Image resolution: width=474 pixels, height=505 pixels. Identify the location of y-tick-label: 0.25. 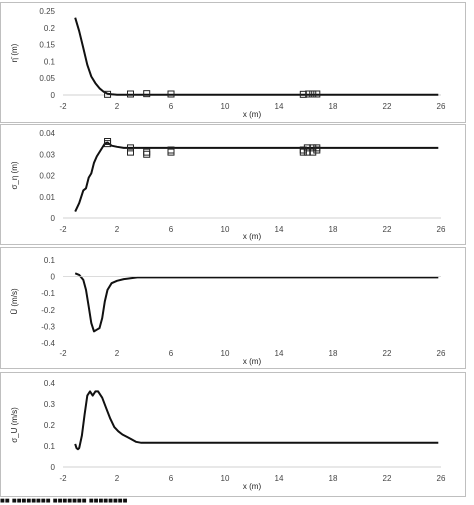
(47, 11).